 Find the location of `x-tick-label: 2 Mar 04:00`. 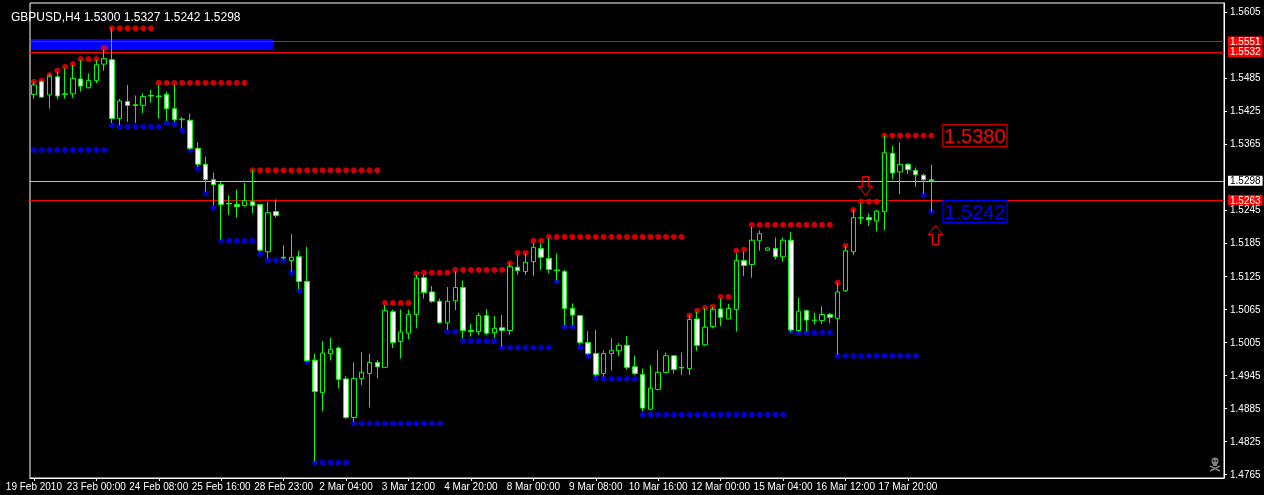

x-tick-label: 2 Mar 04:00 is located at coordinates (346, 486).